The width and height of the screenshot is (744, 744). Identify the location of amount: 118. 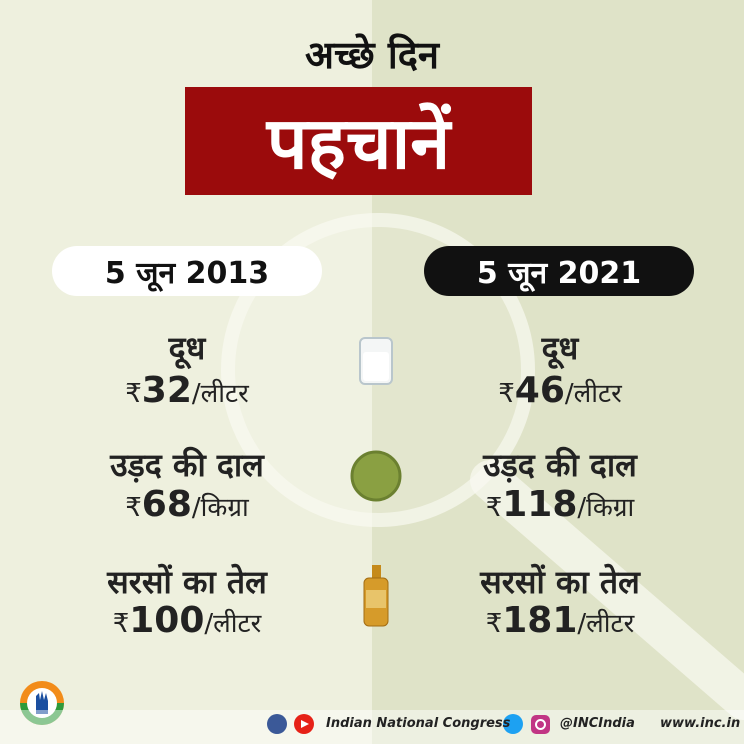
(540, 504).